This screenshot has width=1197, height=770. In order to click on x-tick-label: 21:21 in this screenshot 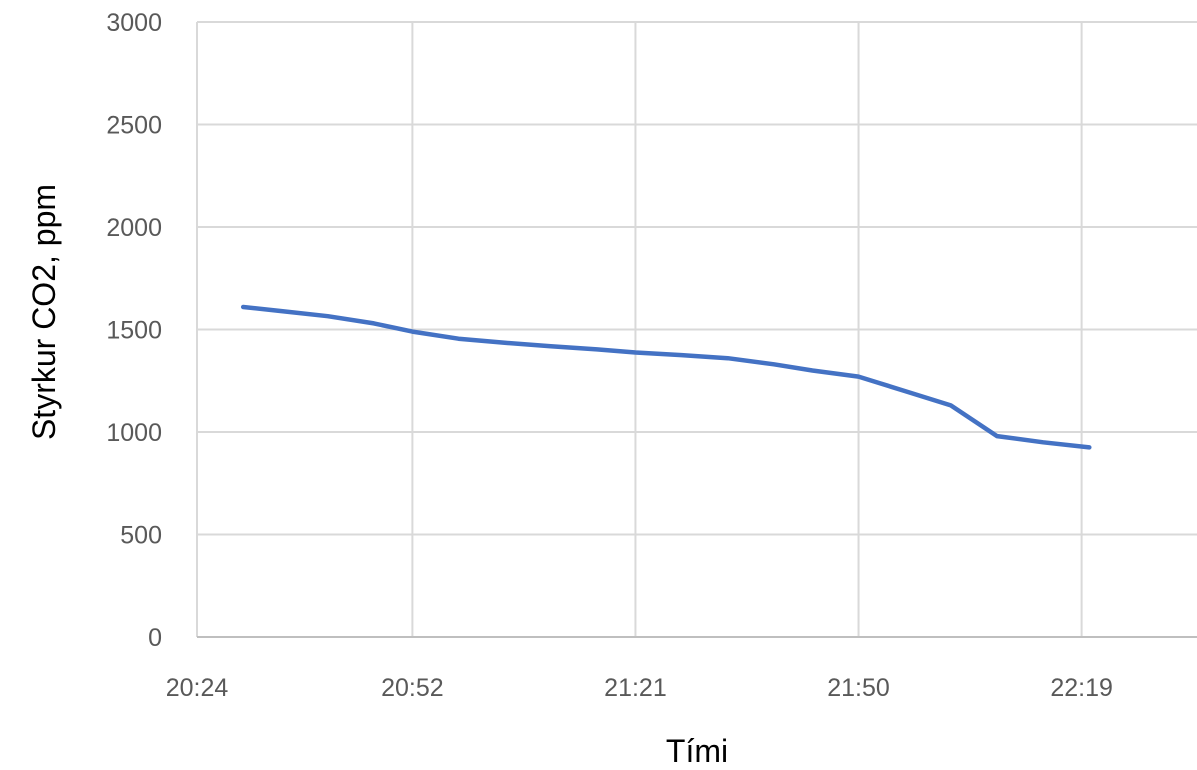, I will do `click(635, 688)`.